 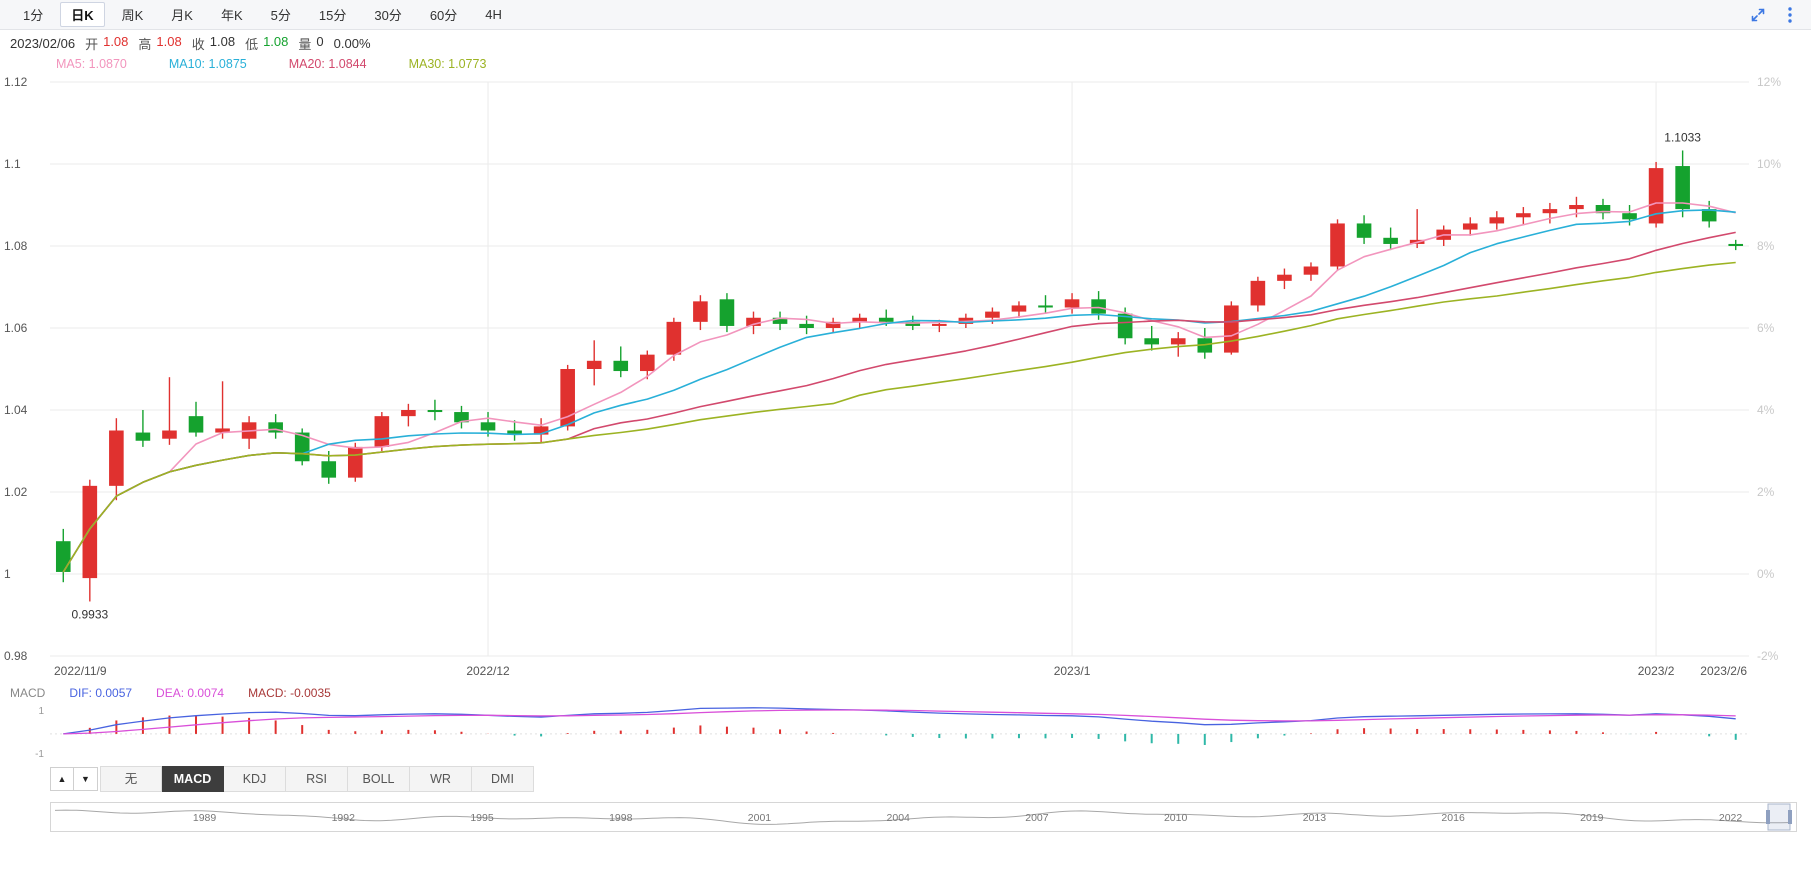 What do you see at coordinates (91, 64) in the screenshot?
I see `ma-legend-item-5: MA5: 1.0870` at bounding box center [91, 64].